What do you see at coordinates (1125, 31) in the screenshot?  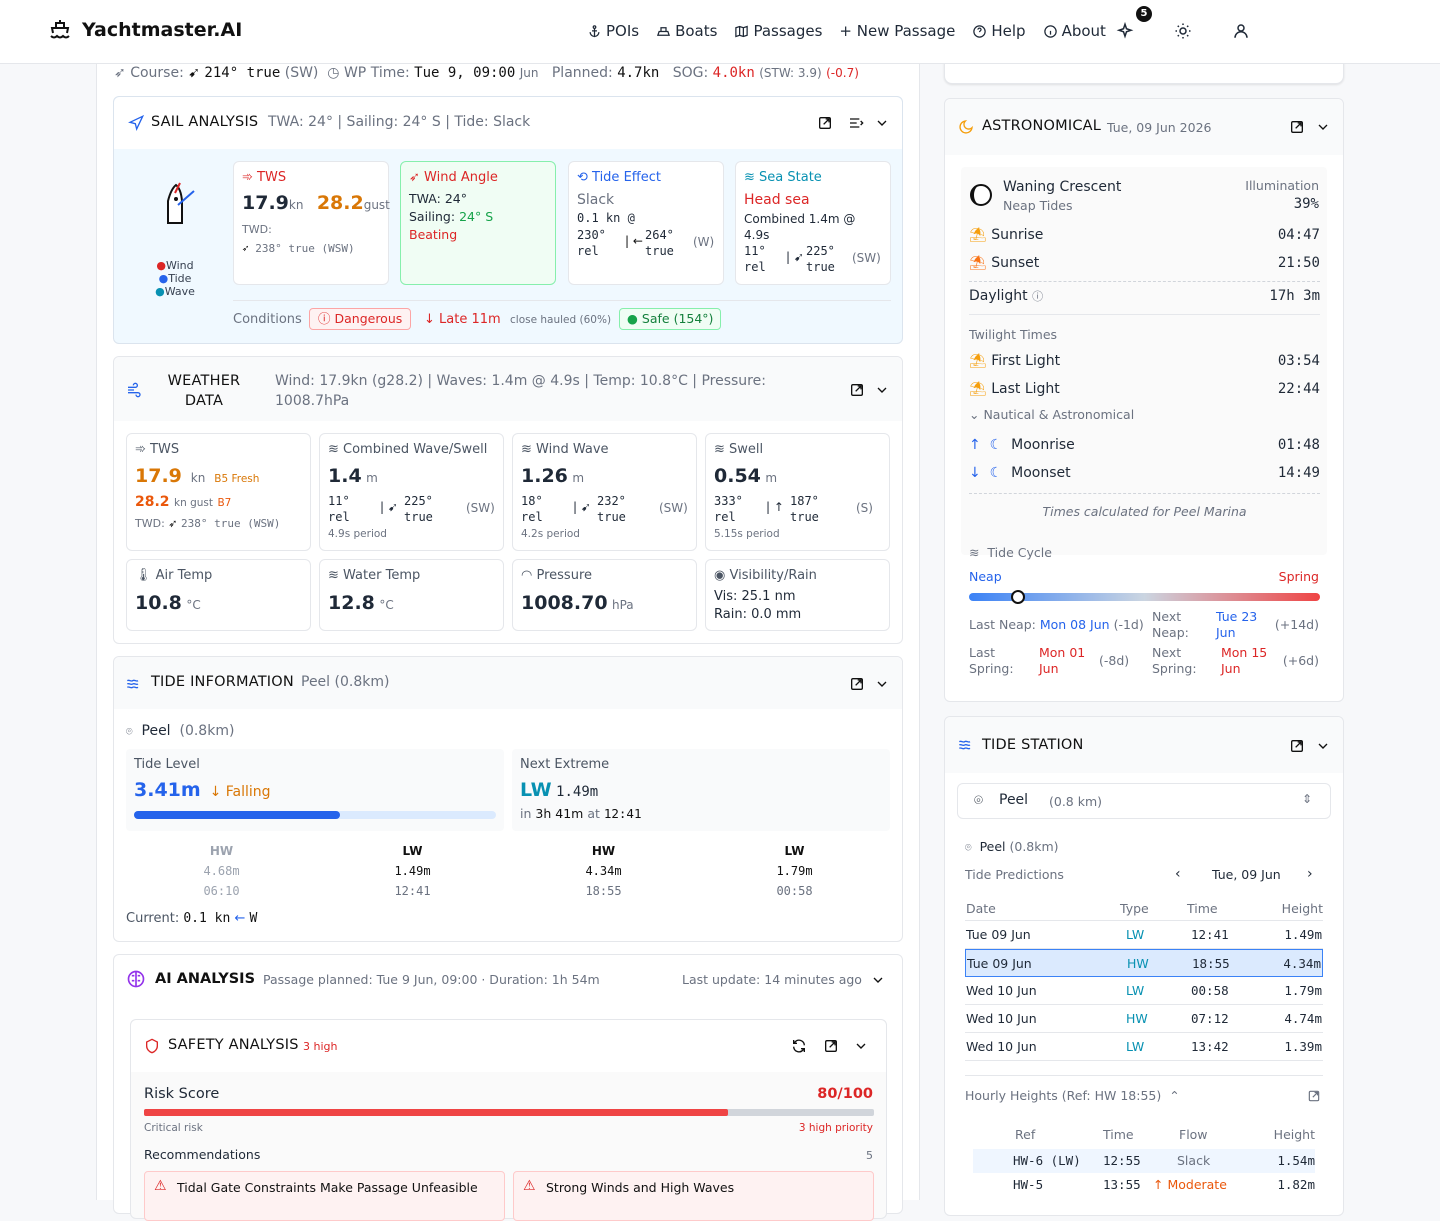 I see `sparkles-icon` at bounding box center [1125, 31].